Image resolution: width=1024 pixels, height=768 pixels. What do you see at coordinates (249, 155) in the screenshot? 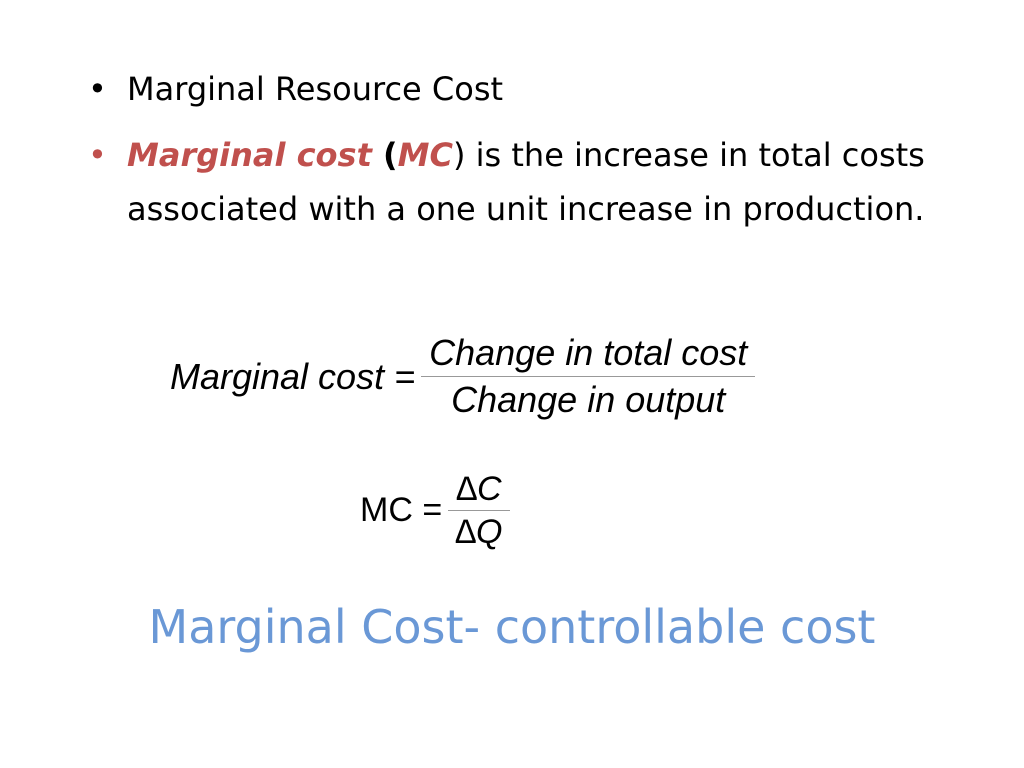
I see `term: Marginal cost` at bounding box center [249, 155].